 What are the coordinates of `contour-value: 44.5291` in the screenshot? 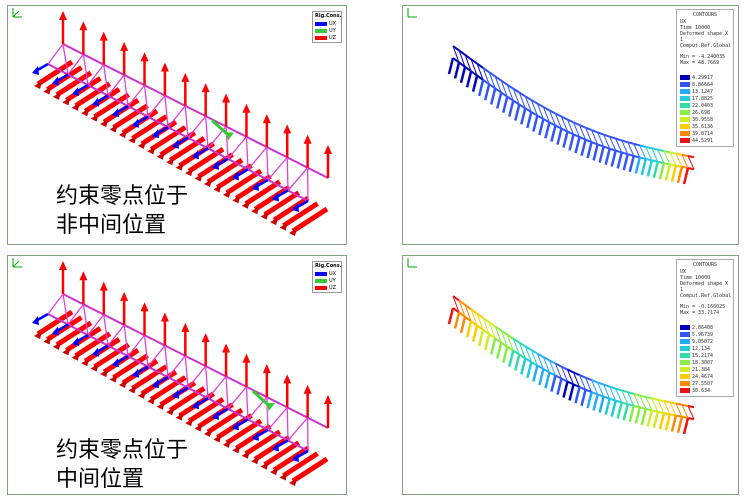 It's located at (703, 140).